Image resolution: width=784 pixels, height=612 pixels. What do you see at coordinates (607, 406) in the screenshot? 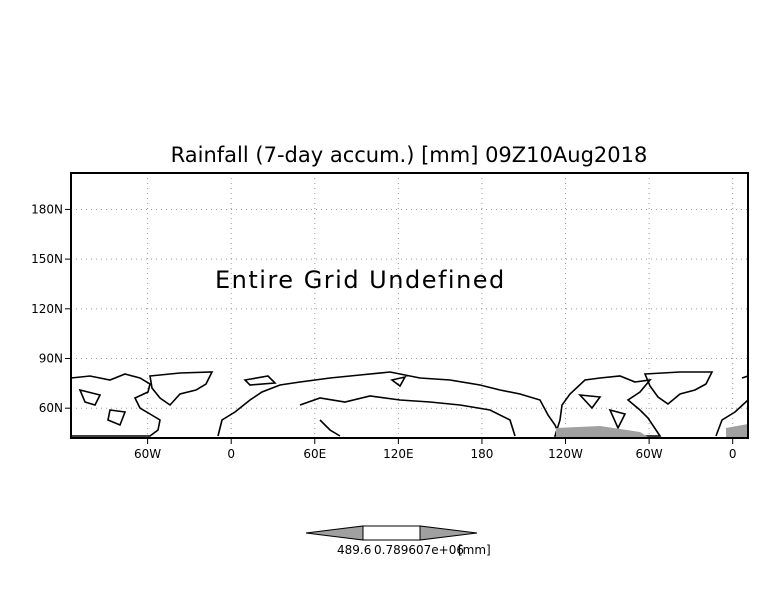
I see `coastline-north-america-right` at bounding box center [607, 406].